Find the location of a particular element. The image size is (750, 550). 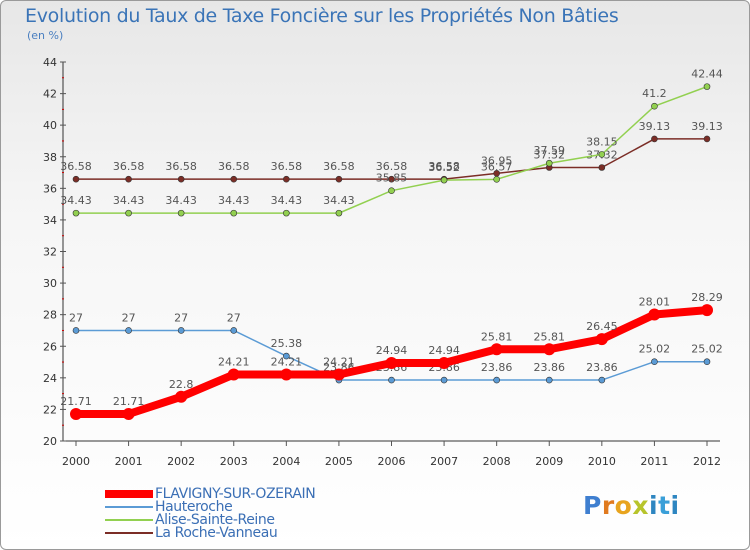

data-label: 41.2 is located at coordinates (654, 93).